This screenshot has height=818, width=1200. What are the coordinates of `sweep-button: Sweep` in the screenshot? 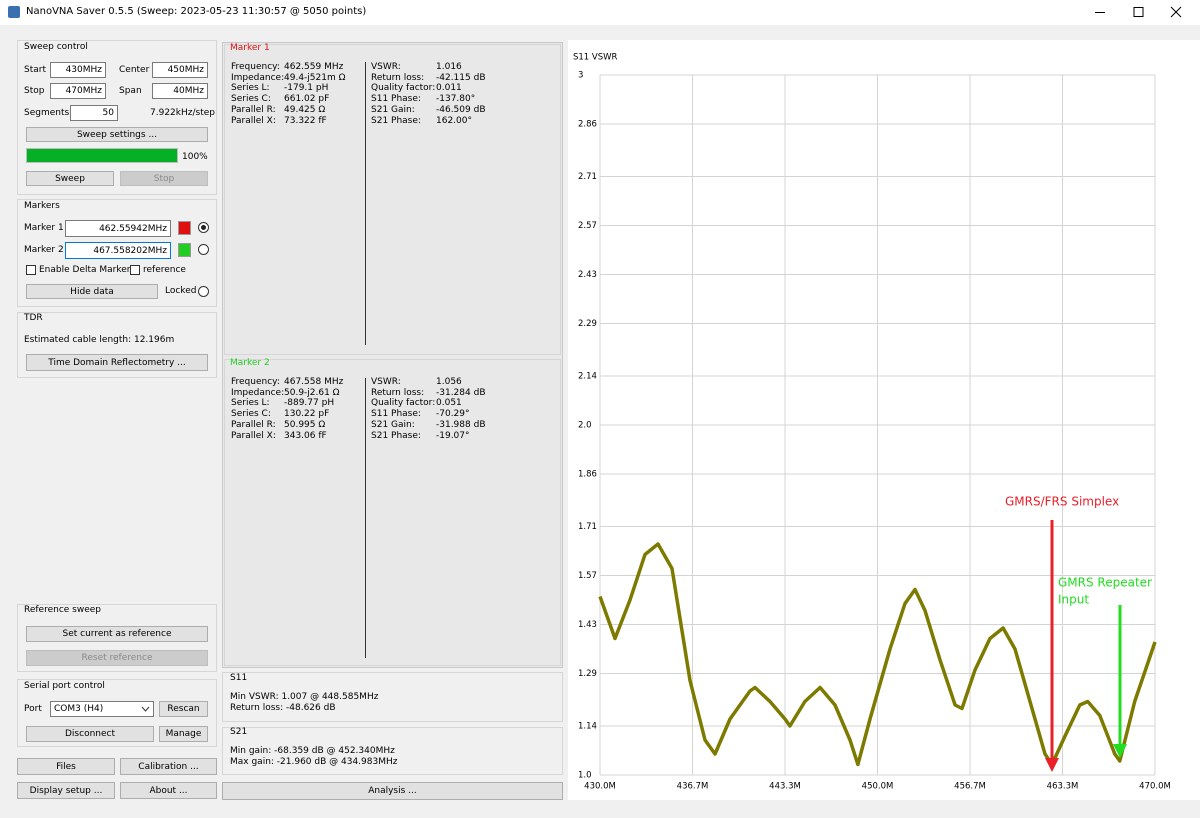 It's located at (70, 178).